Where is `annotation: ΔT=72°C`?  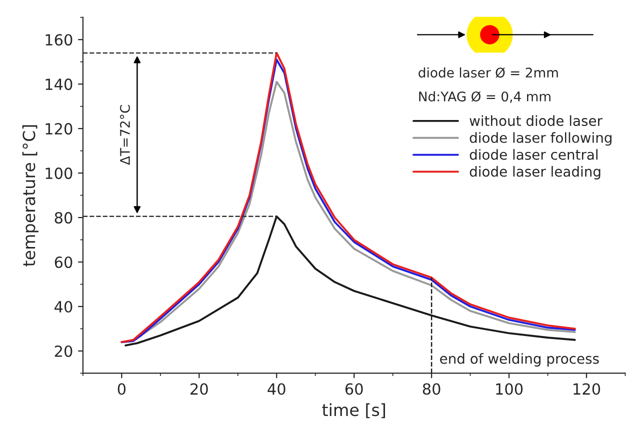 annotation: ΔT=72°C is located at coordinates (125, 135).